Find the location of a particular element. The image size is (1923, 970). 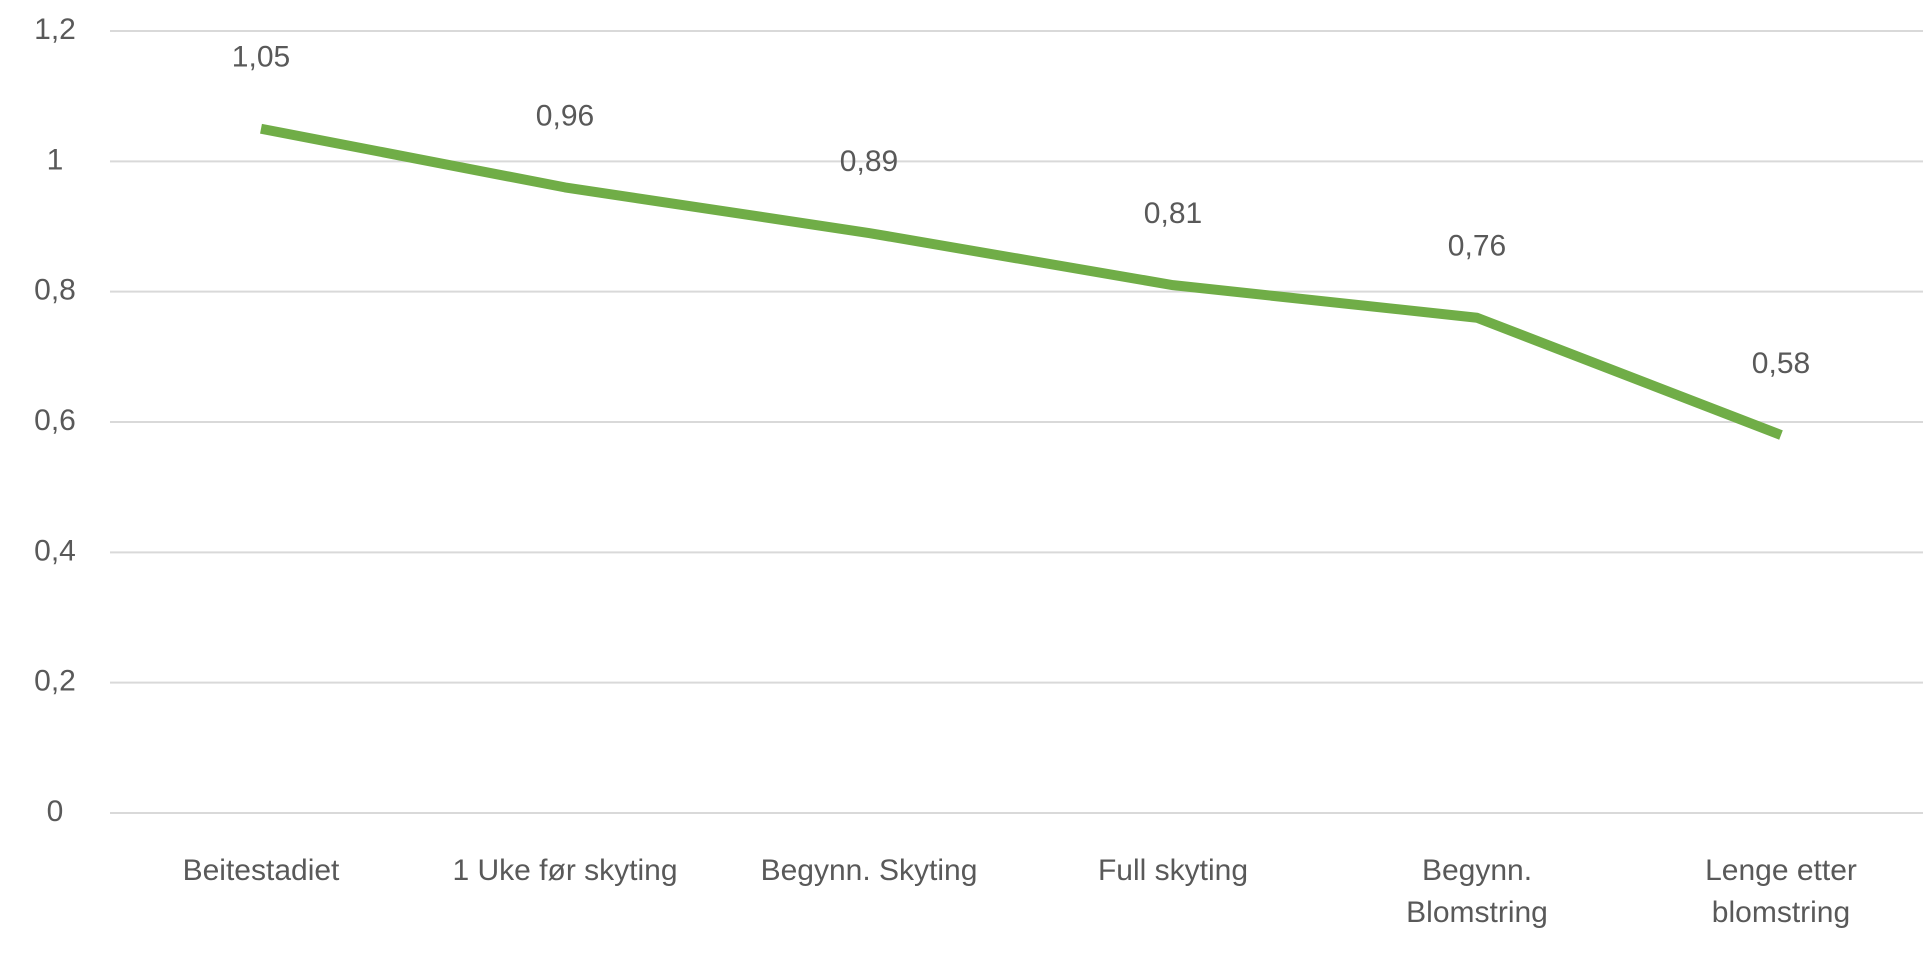

y-tick-label: 1 is located at coordinates (55, 159).